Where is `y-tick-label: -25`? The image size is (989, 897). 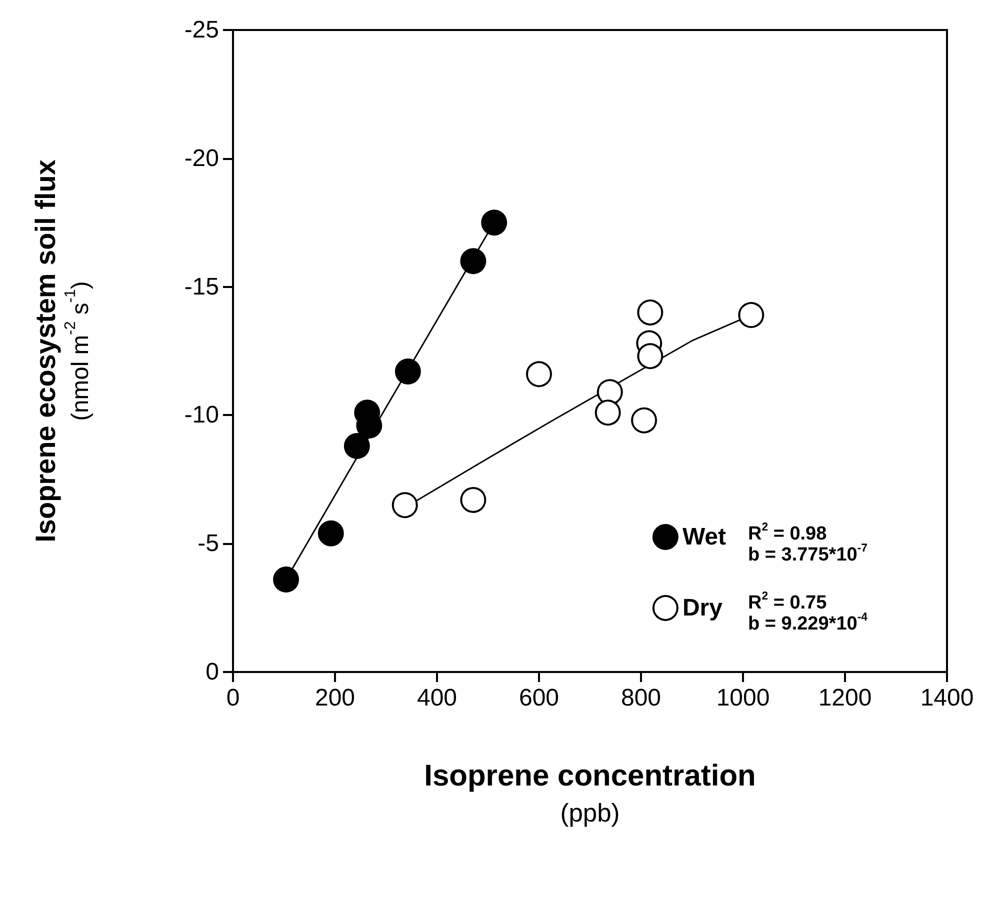 y-tick-label: -25 is located at coordinates (201, 30).